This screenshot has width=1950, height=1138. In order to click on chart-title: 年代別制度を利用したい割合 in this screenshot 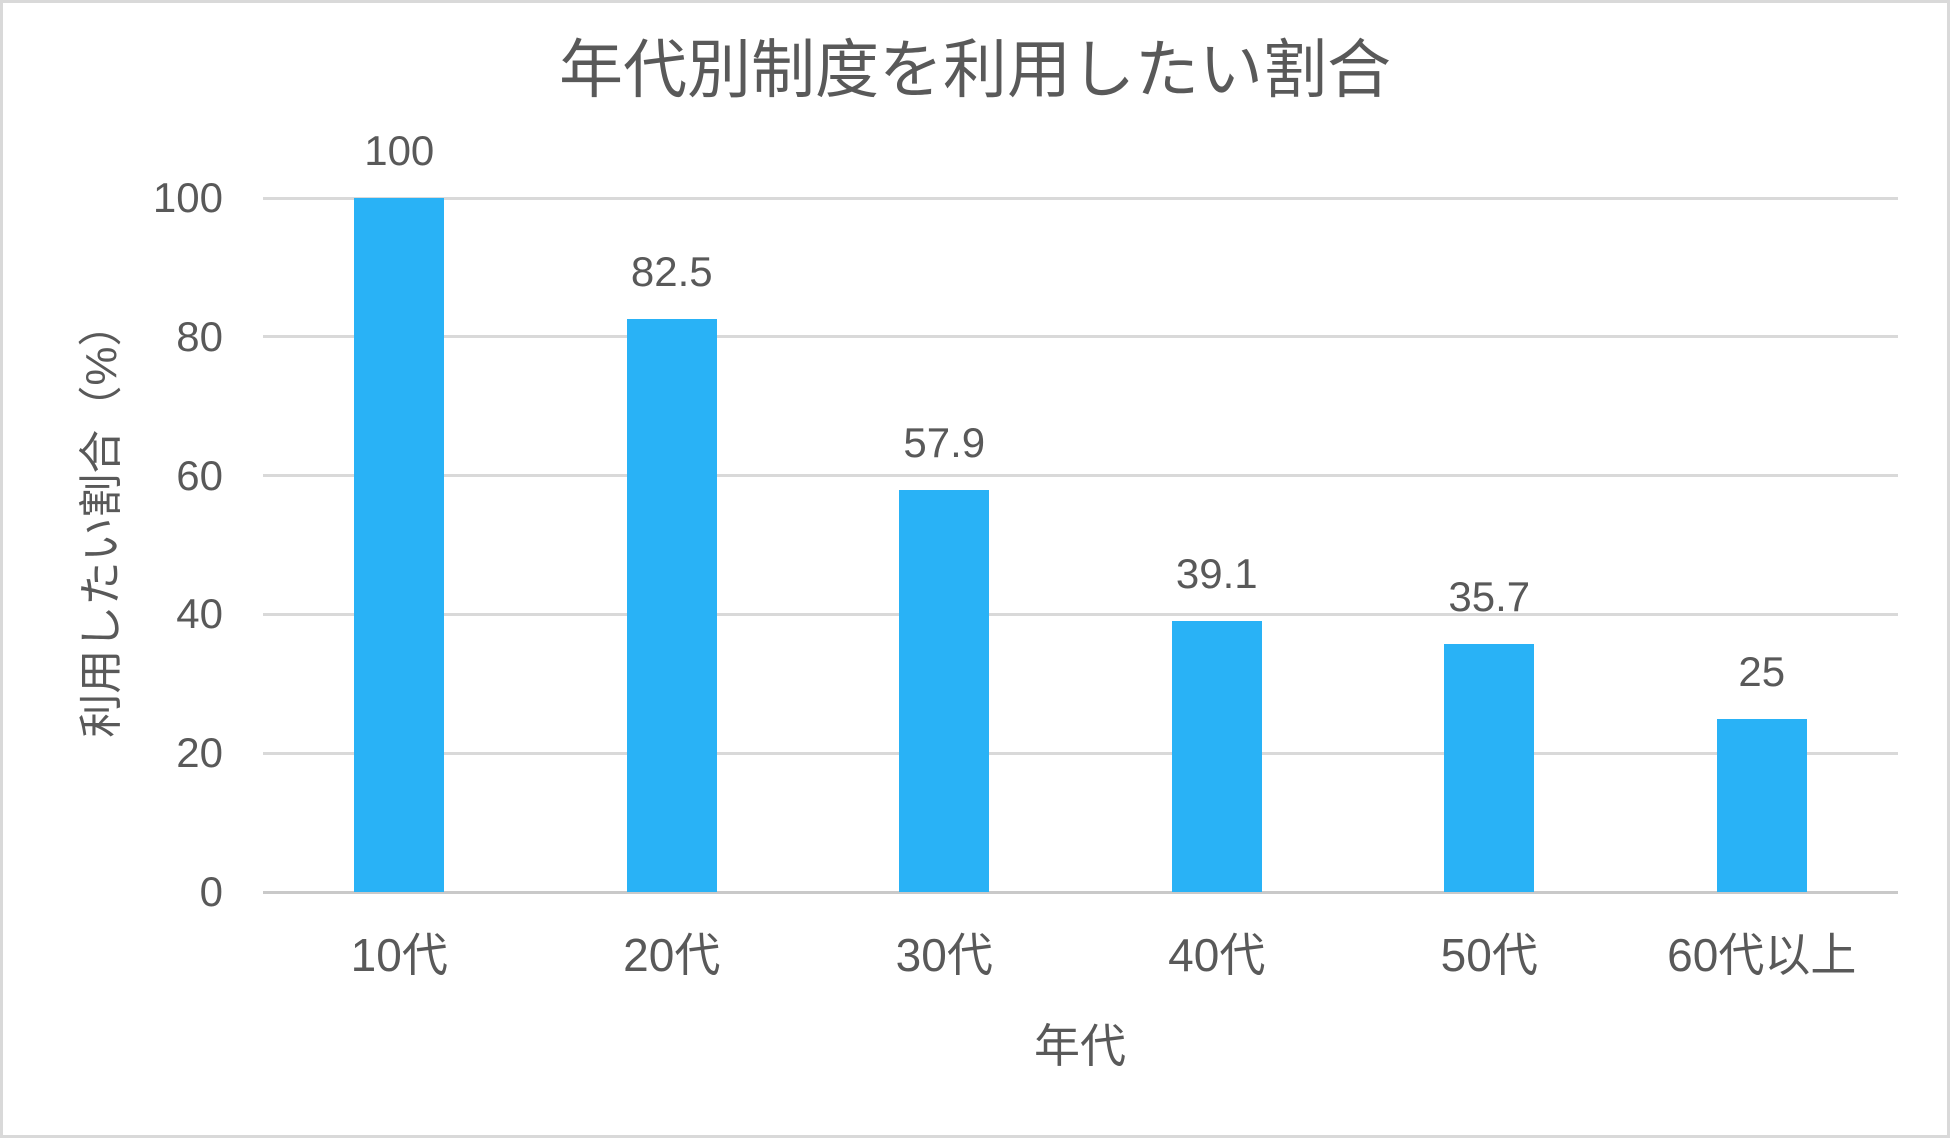, I will do `click(975, 70)`.